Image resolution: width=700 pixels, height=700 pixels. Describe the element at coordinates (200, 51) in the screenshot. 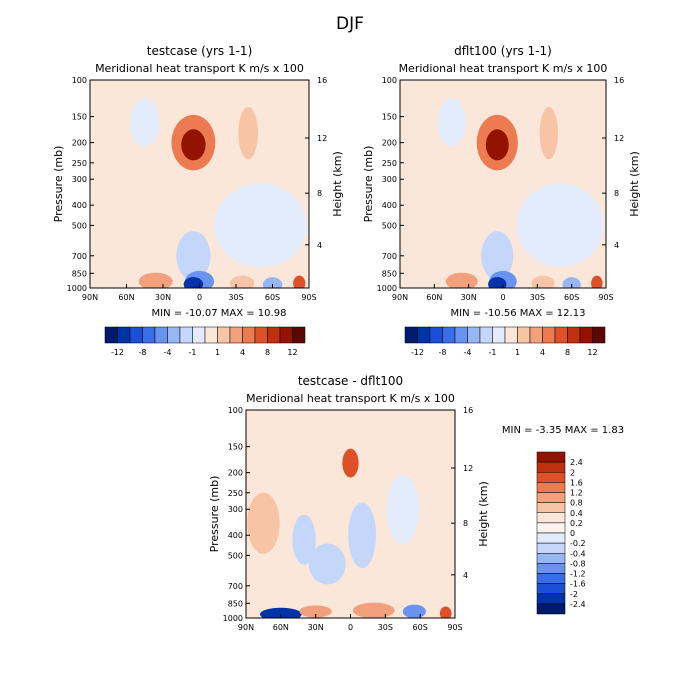

I see `panel-title: testcase (yrs 1-1)` at that location.